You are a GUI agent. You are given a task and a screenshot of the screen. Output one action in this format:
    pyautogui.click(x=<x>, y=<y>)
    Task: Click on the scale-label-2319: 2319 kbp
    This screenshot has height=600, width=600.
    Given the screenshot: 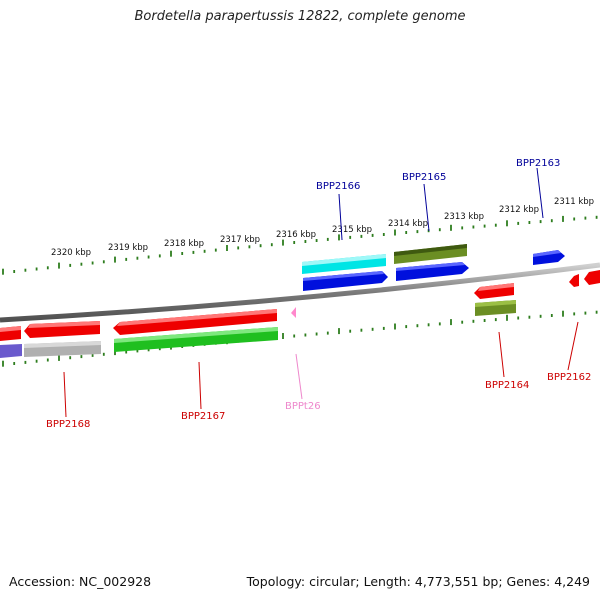 What is the action you would take?
    pyautogui.click(x=128, y=248)
    